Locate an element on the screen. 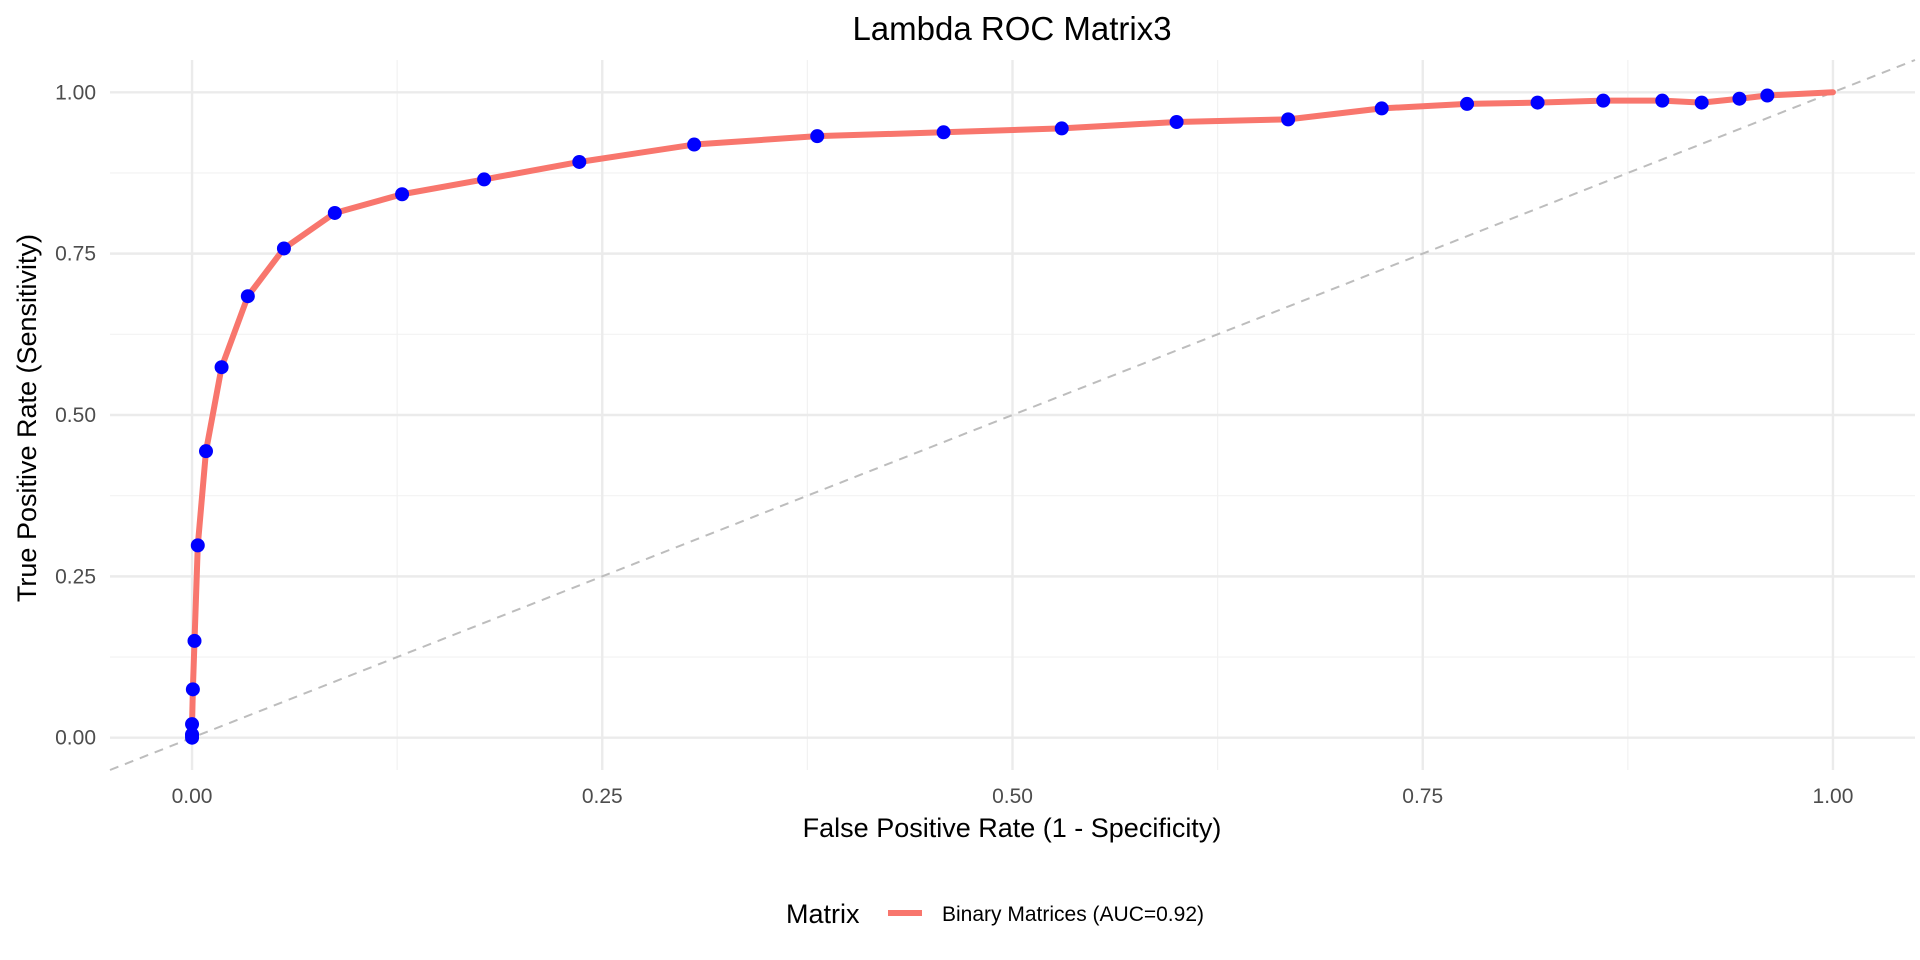 Image resolution: width=1920 pixels, height=960 pixels. x-tick-labels: 0.00 0.25 0.50 0.75 1.00 is located at coordinates (1013, 796).